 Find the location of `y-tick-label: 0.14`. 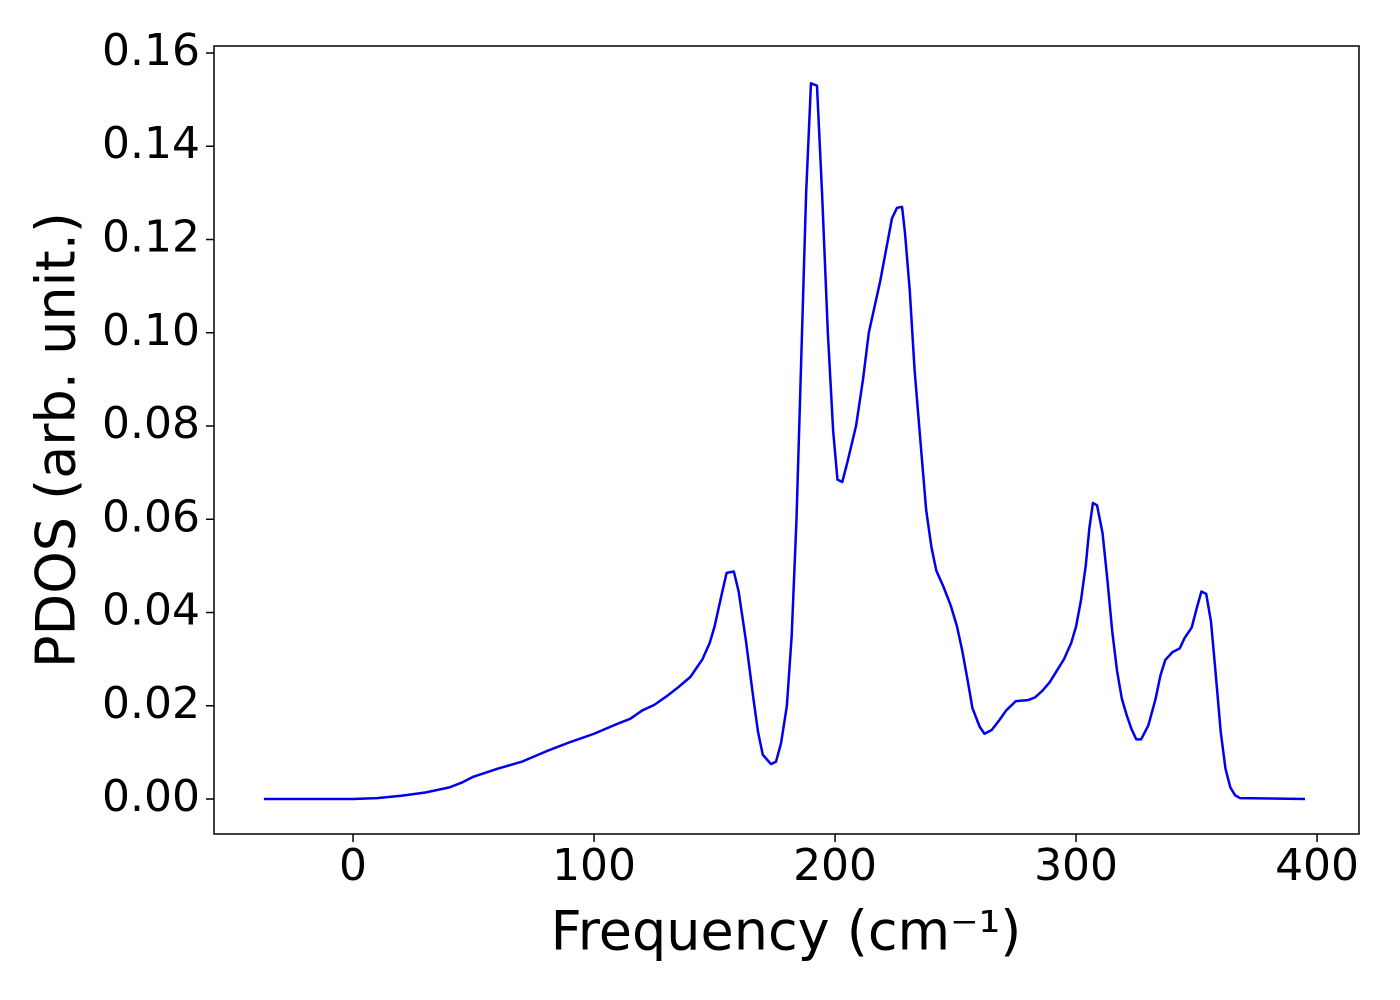

y-tick-label: 0.14 is located at coordinates (151, 143).